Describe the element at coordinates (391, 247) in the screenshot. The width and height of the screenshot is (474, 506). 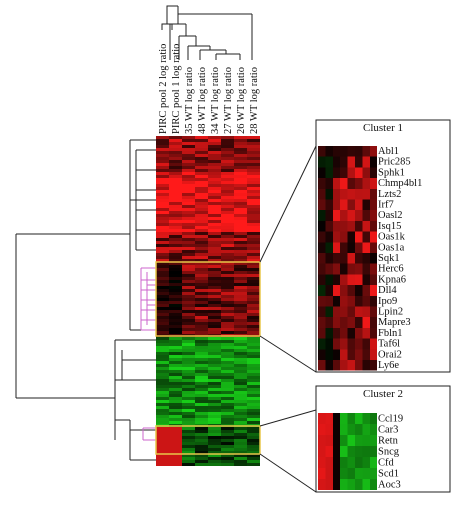
I see `gene-label: Oas1a` at that location.